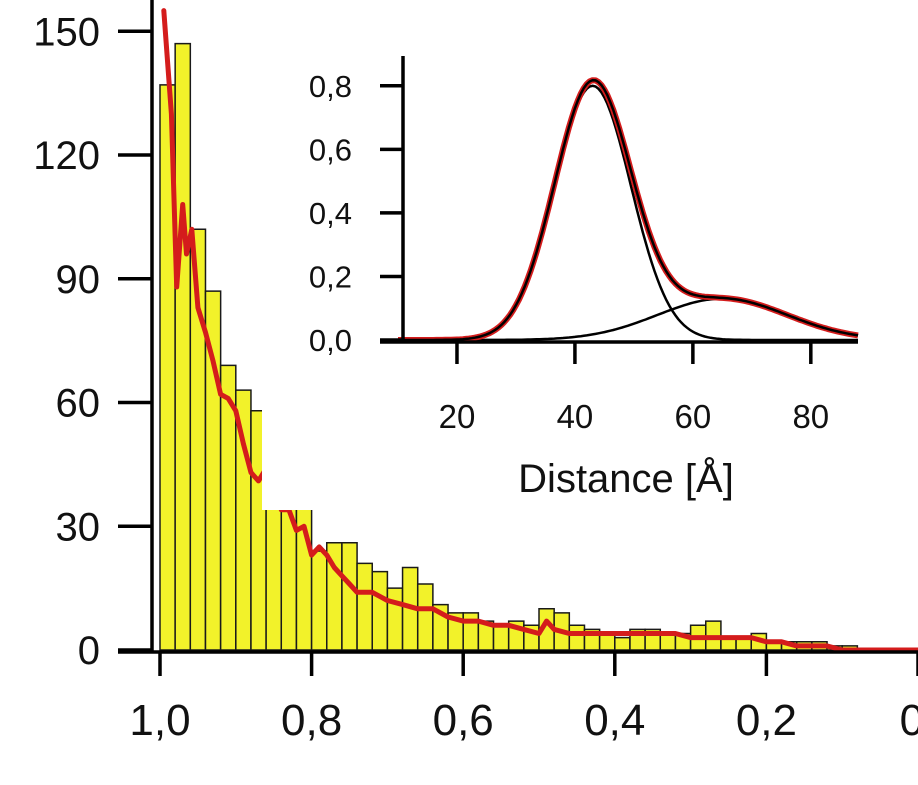 The image size is (918, 785). What do you see at coordinates (634, 388) in the screenshot?
I see `inset-x-ticks: 20 40 60 80` at bounding box center [634, 388].